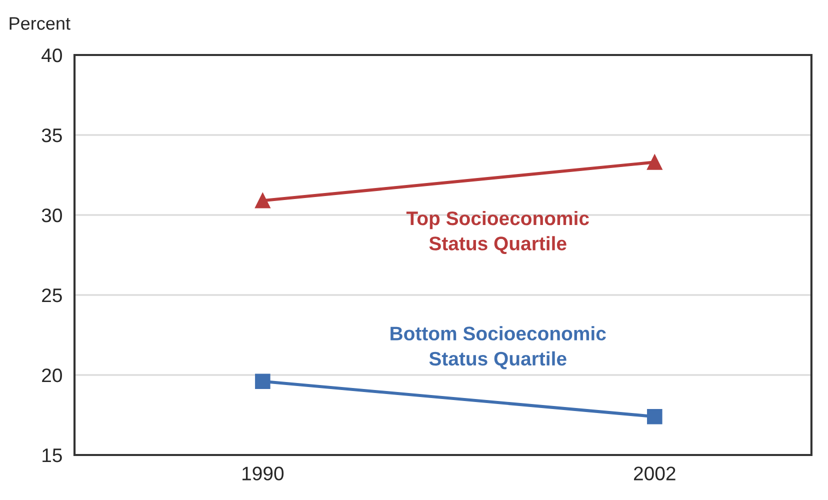 The image size is (828, 500). What do you see at coordinates (655, 473) in the screenshot?
I see `x-tick-label: 2002` at bounding box center [655, 473].